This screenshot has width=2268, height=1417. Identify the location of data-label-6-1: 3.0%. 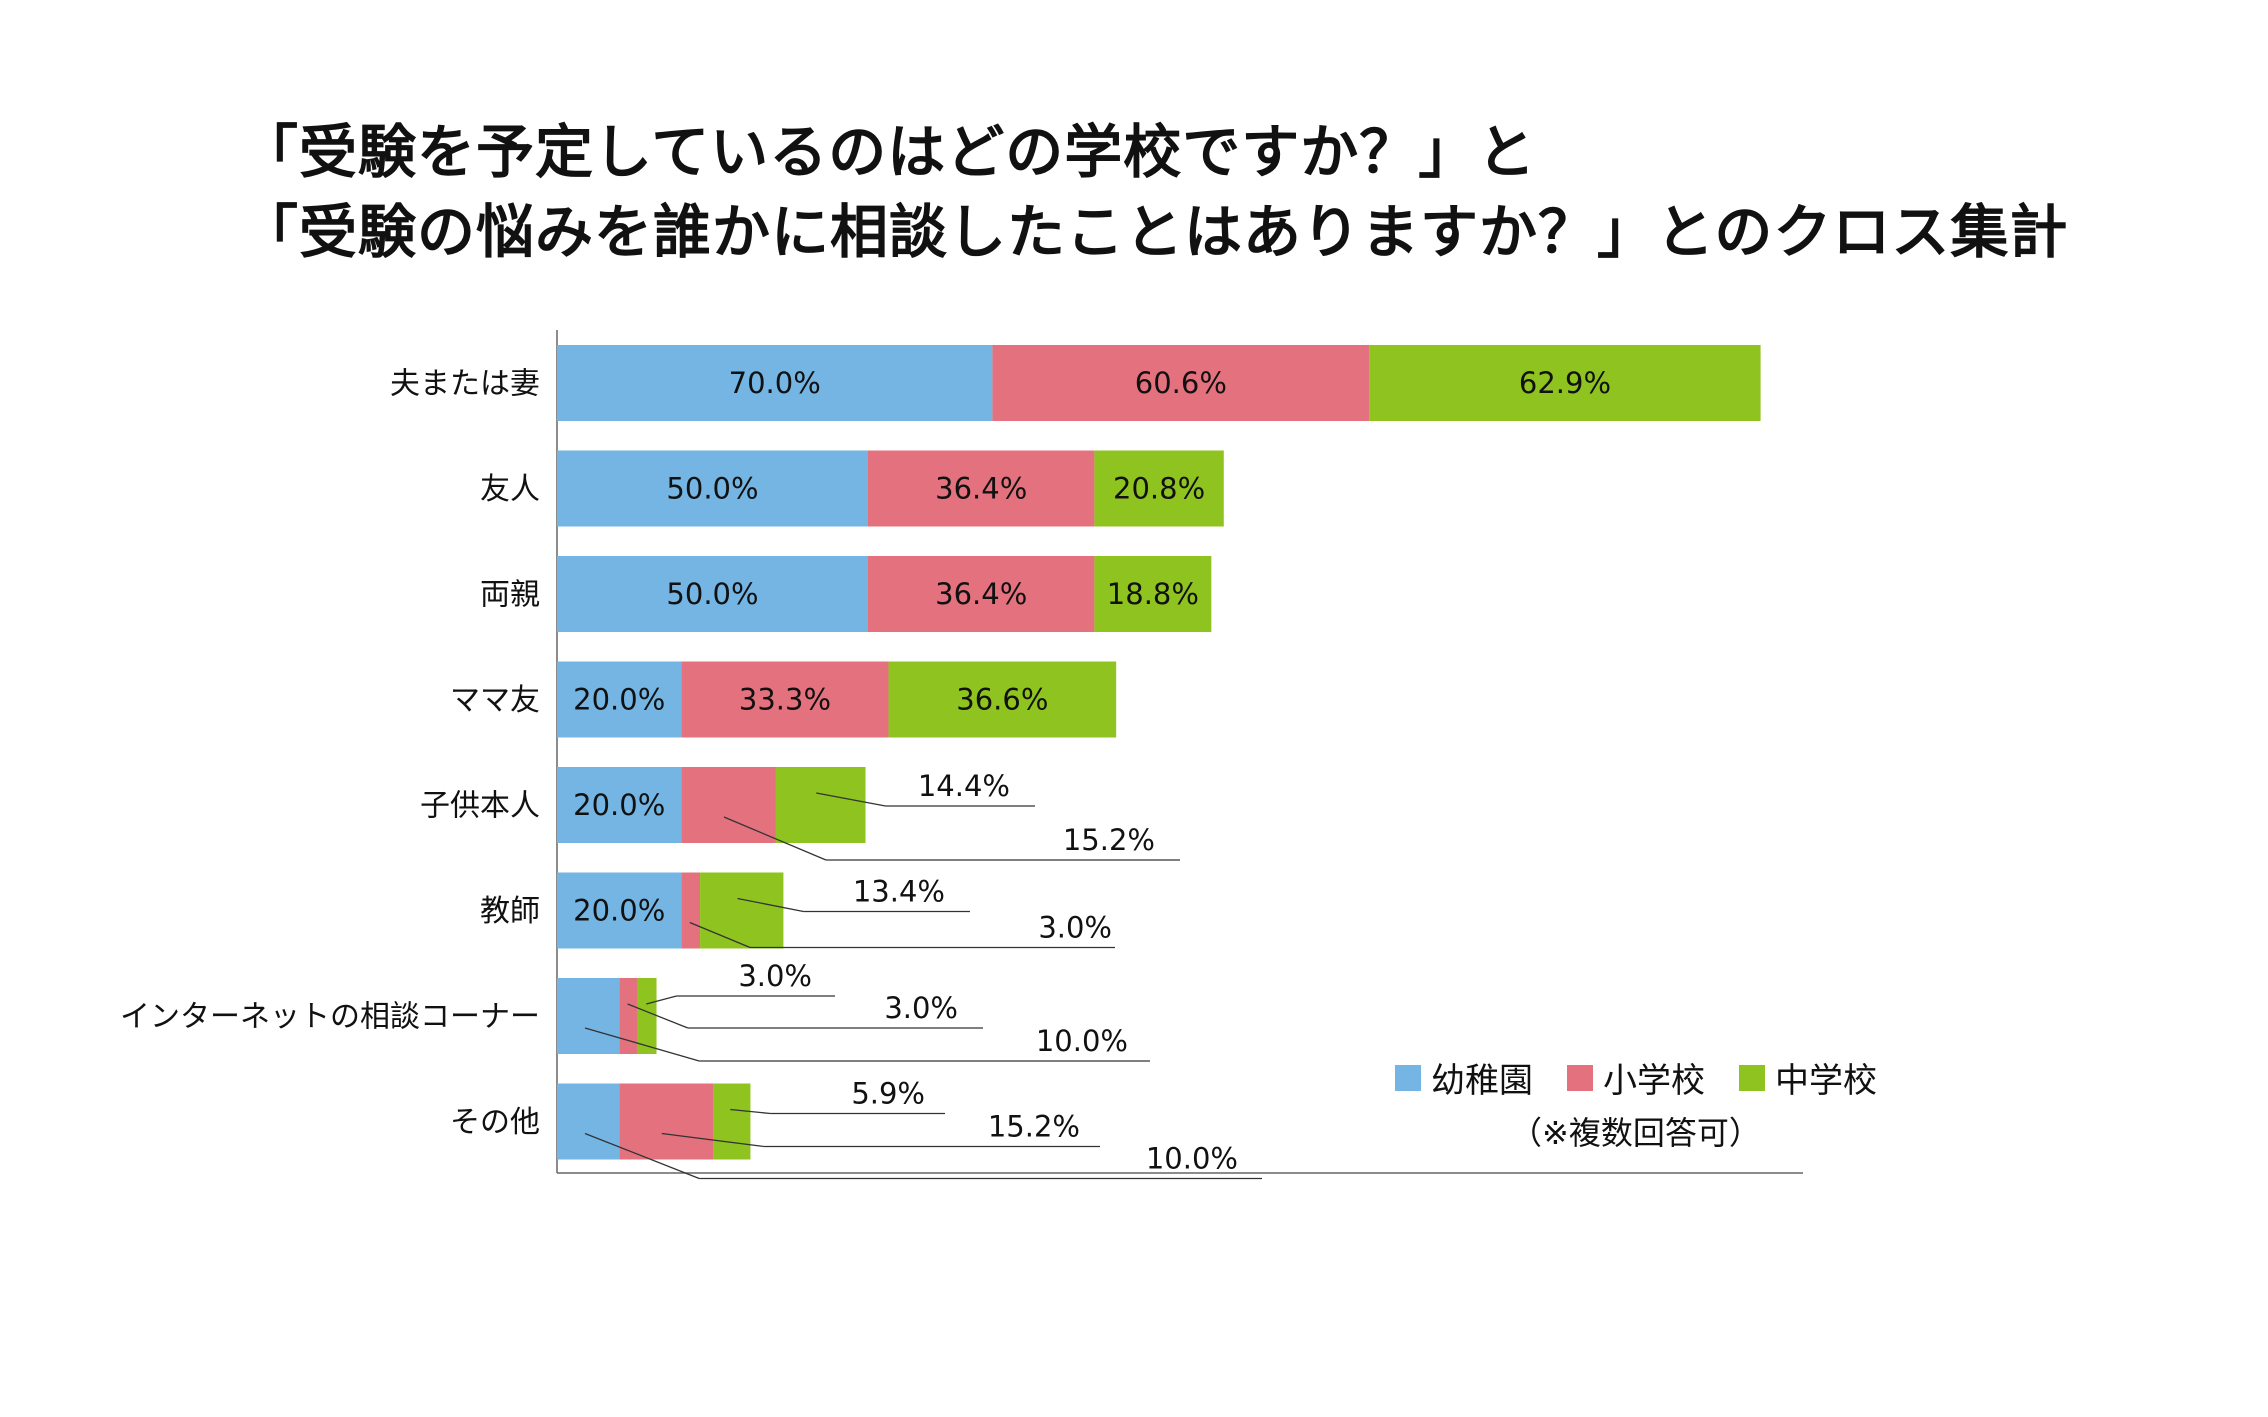
(921, 1008).